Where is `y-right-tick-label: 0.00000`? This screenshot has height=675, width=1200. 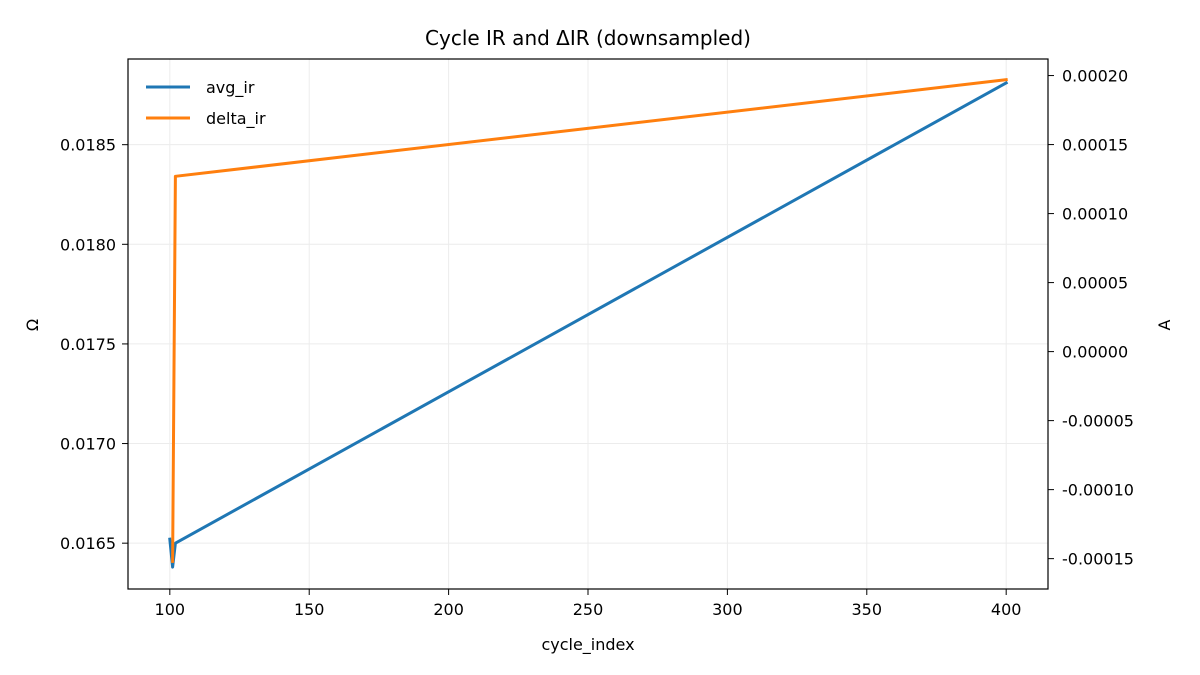 y-right-tick-label: 0.00000 is located at coordinates (1095, 352).